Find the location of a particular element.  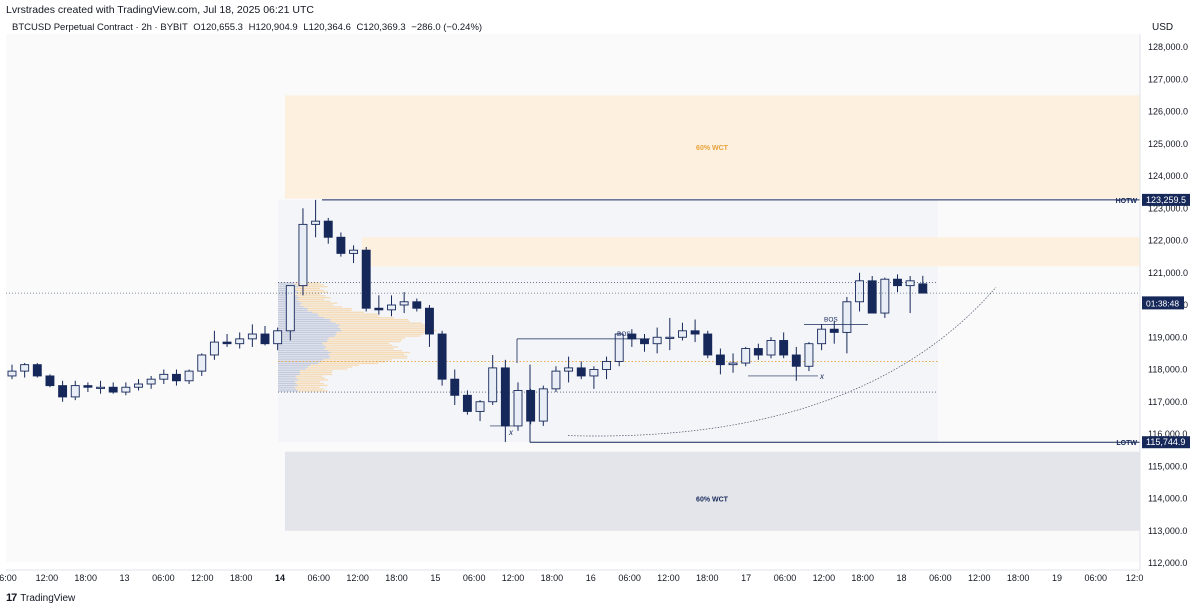

price-tick-label: 113,000.0 is located at coordinates (1167, 531).